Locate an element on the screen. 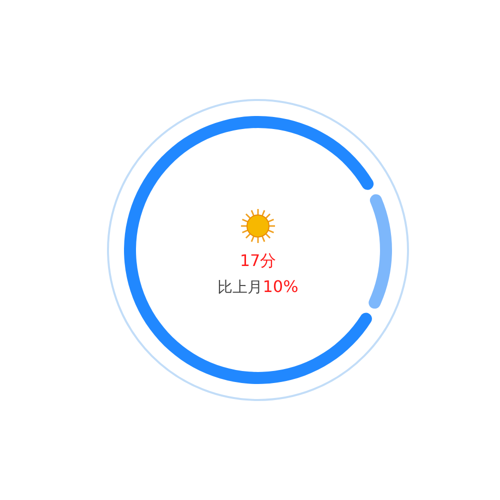 The height and width of the screenshot is (500, 500). text: 比上月 is located at coordinates (240, 287).